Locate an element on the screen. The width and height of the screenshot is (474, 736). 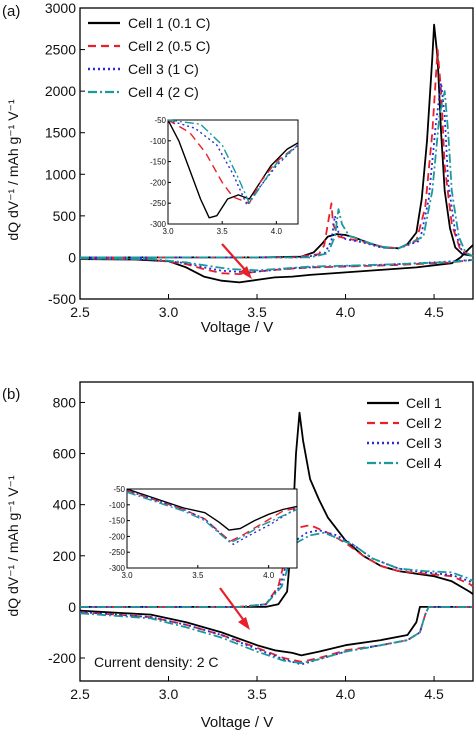
y-tick-label: 500 is located at coordinates (65, 216).